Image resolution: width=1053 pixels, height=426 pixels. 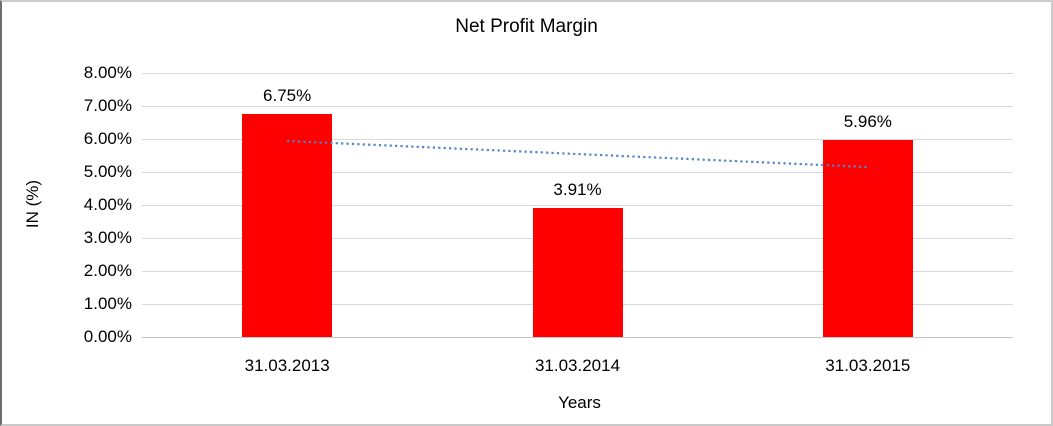 What do you see at coordinates (579, 402) in the screenshot?
I see `x-axis-title: Years` at bounding box center [579, 402].